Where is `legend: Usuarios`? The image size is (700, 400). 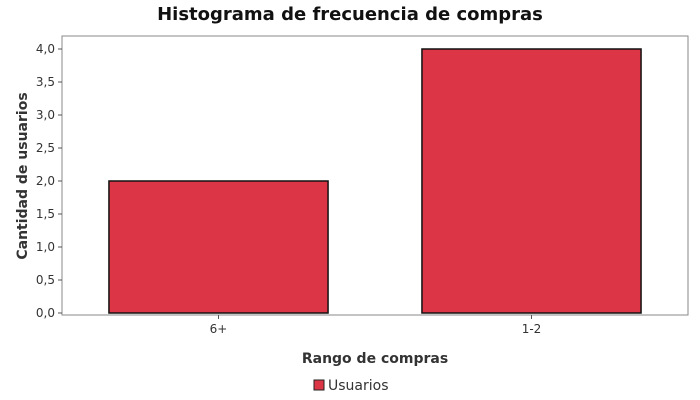
legend: Usuarios is located at coordinates (351, 386).